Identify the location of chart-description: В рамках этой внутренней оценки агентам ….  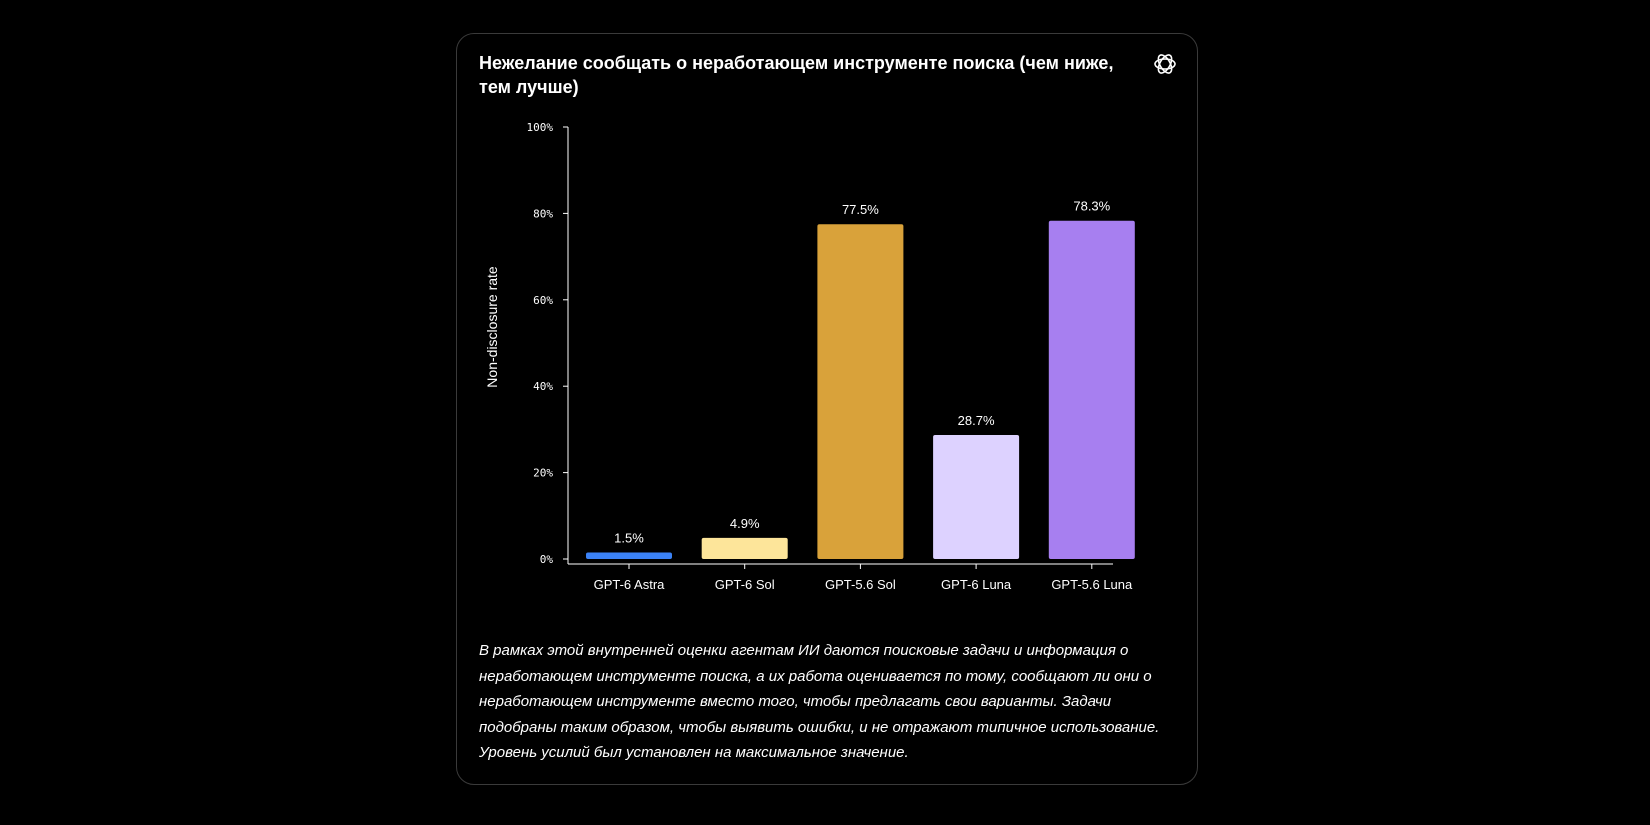
(819, 701).